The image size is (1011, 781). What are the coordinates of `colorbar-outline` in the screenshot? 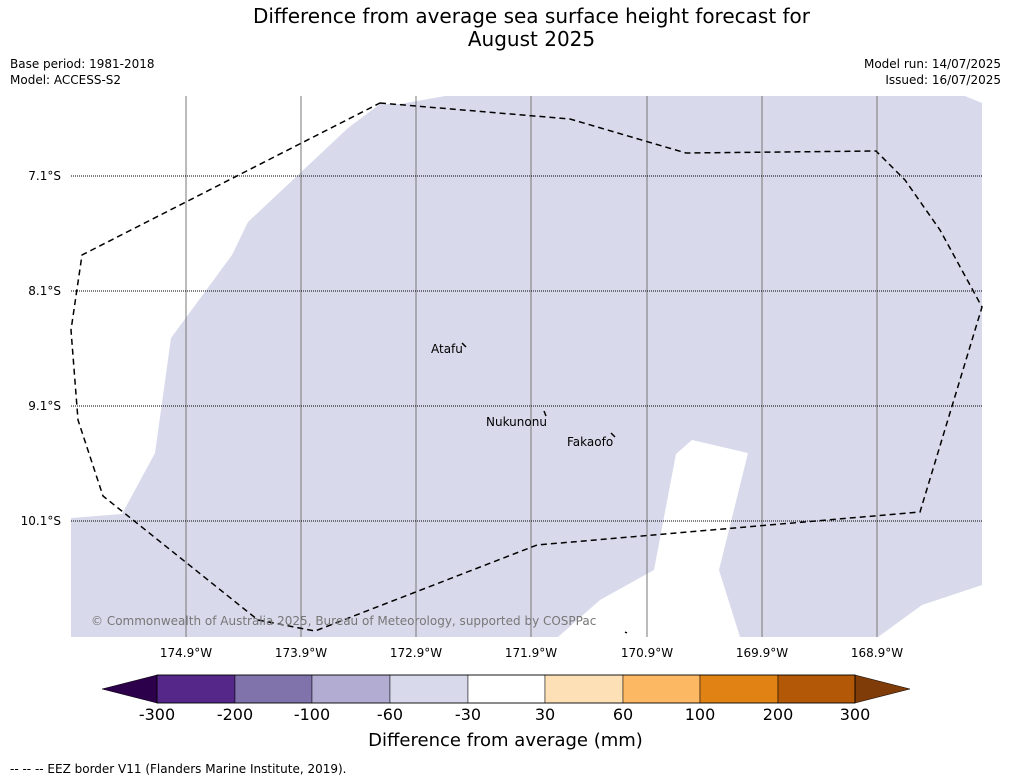 It's located at (506, 689).